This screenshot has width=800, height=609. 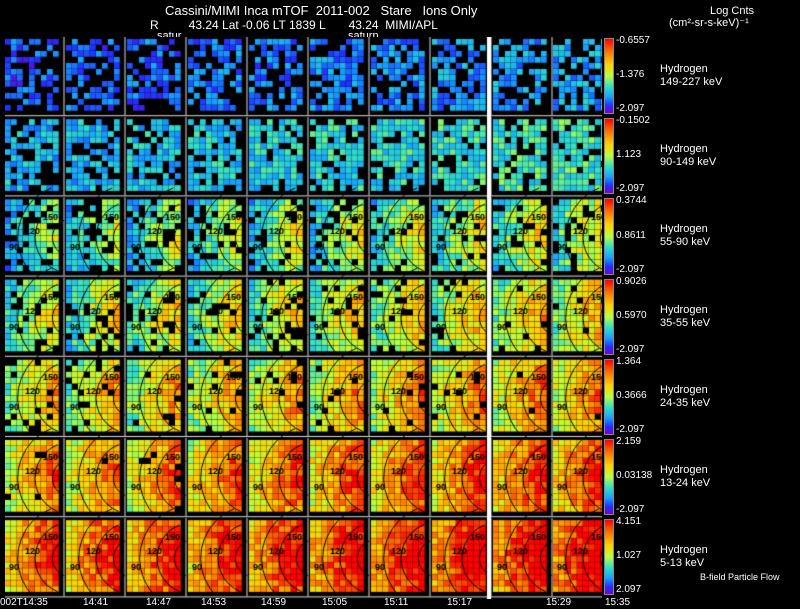 I want to click on time-tick-label: 14:53, so click(x=214, y=602).